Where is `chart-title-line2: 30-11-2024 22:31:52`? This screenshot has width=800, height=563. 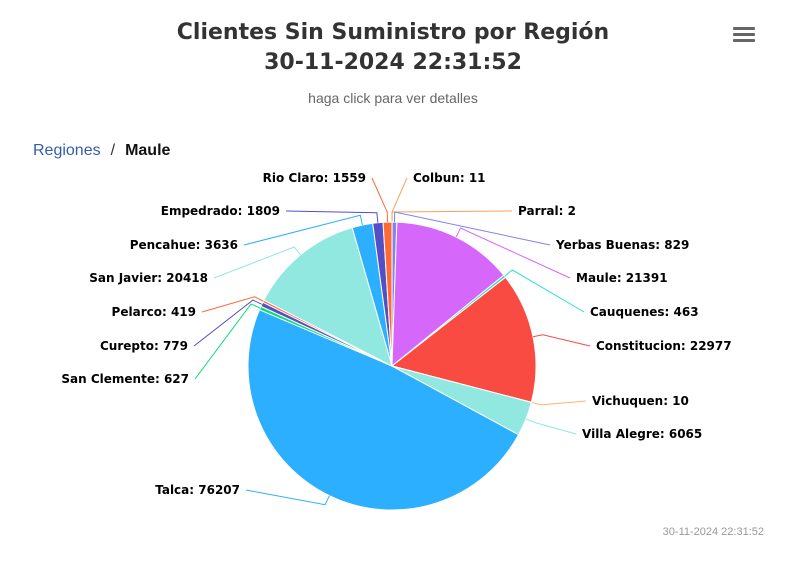
chart-title-line2: 30-11-2024 22:31:52 is located at coordinates (393, 62).